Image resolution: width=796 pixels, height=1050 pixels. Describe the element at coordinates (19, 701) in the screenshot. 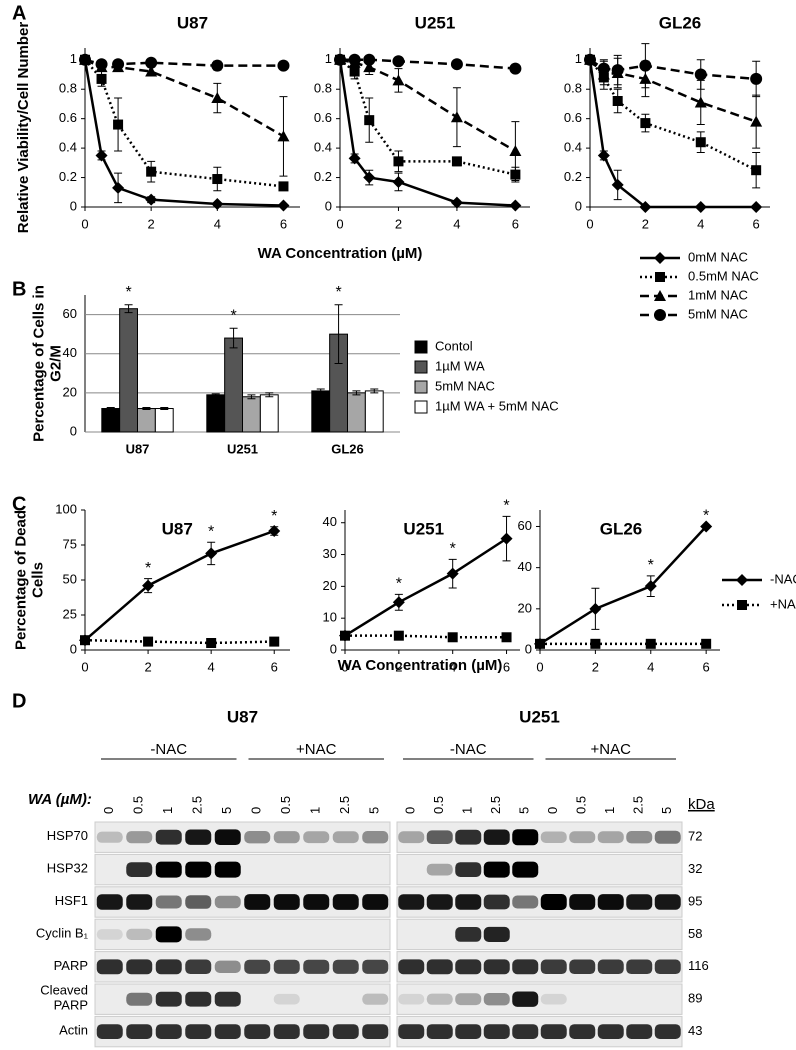

I see `panel-label: D` at that location.